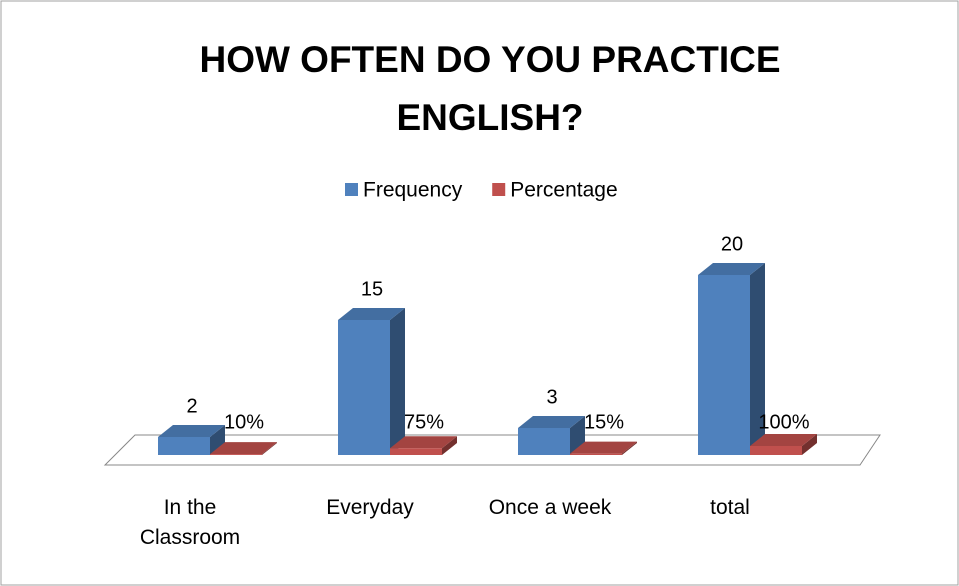  What do you see at coordinates (424, 422) in the screenshot?
I see `data-label: 75%` at bounding box center [424, 422].